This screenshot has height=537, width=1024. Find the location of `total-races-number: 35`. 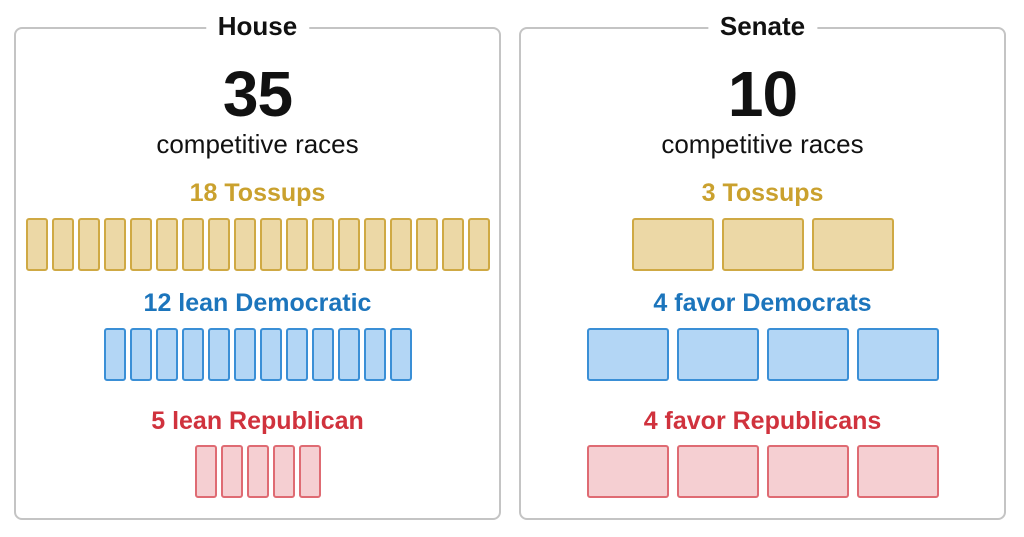

total-races-number: 35 is located at coordinates (257, 94).